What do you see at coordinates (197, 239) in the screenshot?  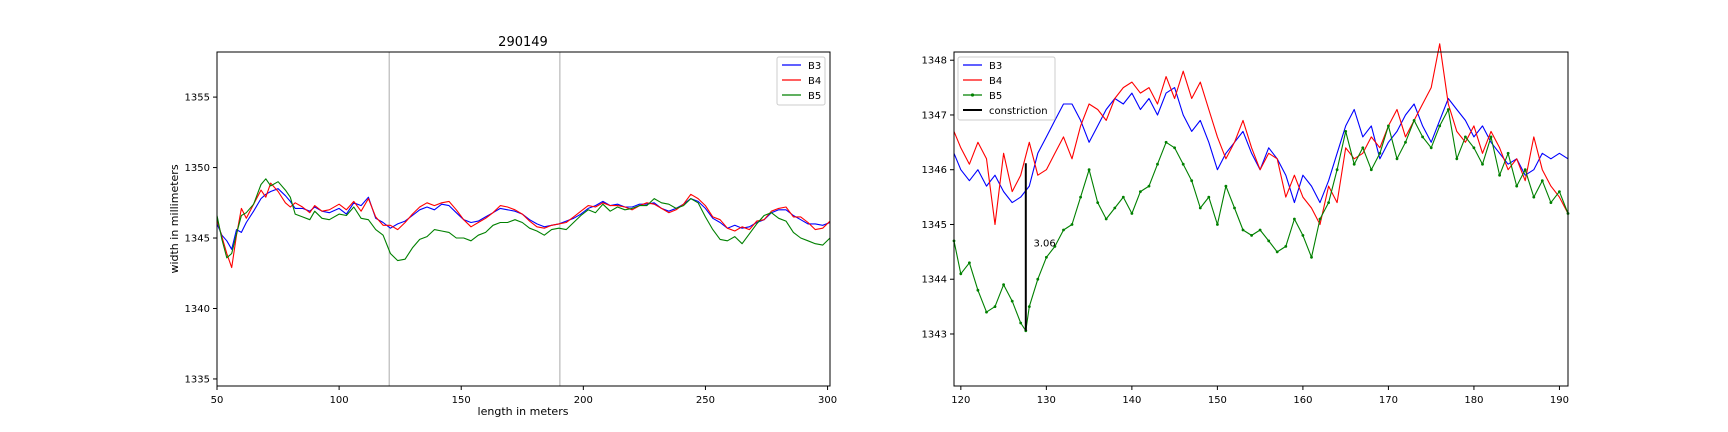 I see `left-y-tick-label: 1345` at bounding box center [197, 239].